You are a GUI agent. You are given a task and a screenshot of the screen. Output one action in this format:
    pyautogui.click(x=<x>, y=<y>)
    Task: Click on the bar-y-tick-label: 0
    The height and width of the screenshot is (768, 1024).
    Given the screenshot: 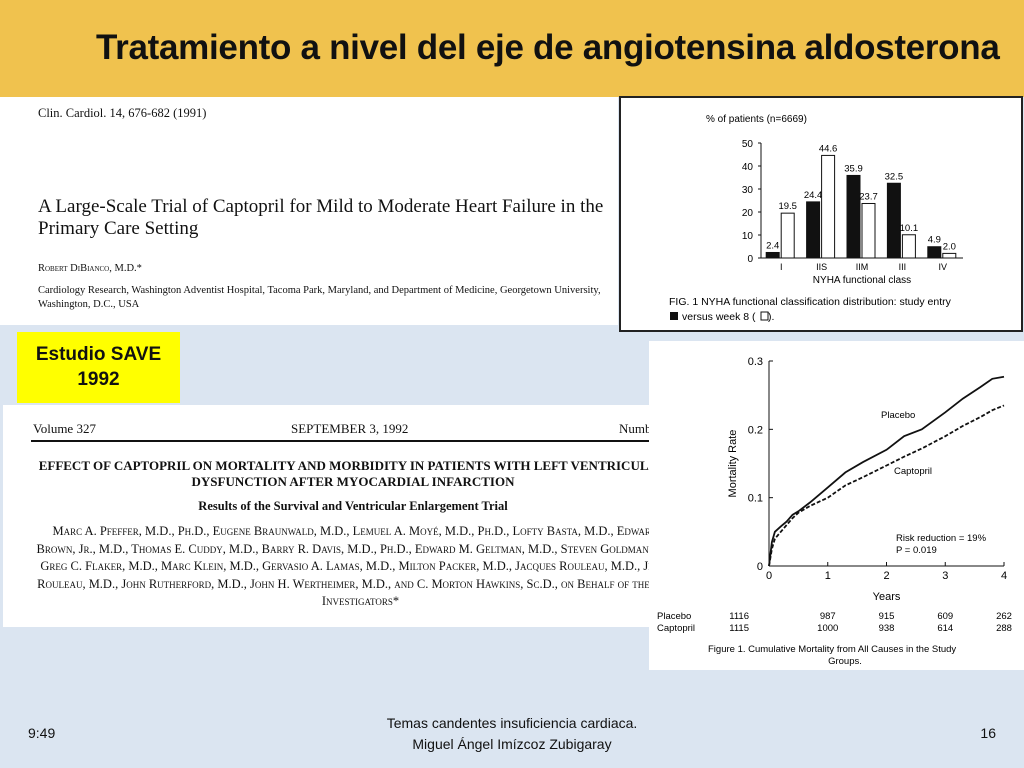 What is the action you would take?
    pyautogui.click(x=750, y=259)
    